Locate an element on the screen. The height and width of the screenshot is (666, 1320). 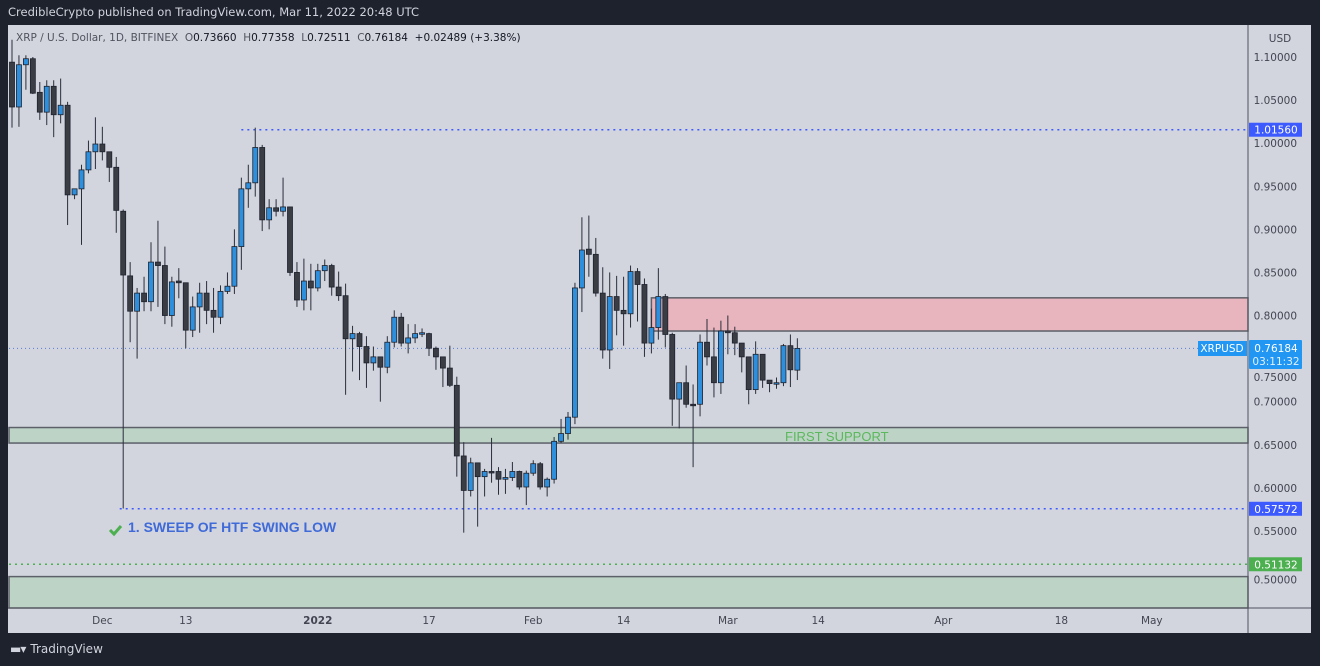
first-support-zone is located at coordinates (628, 435).